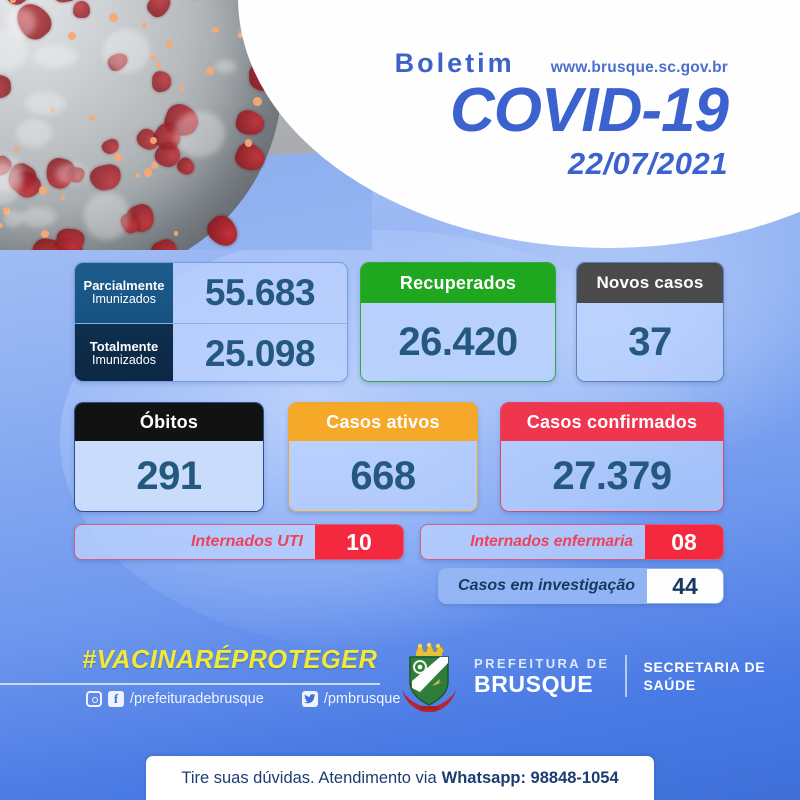  Describe the element at coordinates (684, 542) in the screenshot. I see `pill-internados-enfermaria-value: 08` at that location.